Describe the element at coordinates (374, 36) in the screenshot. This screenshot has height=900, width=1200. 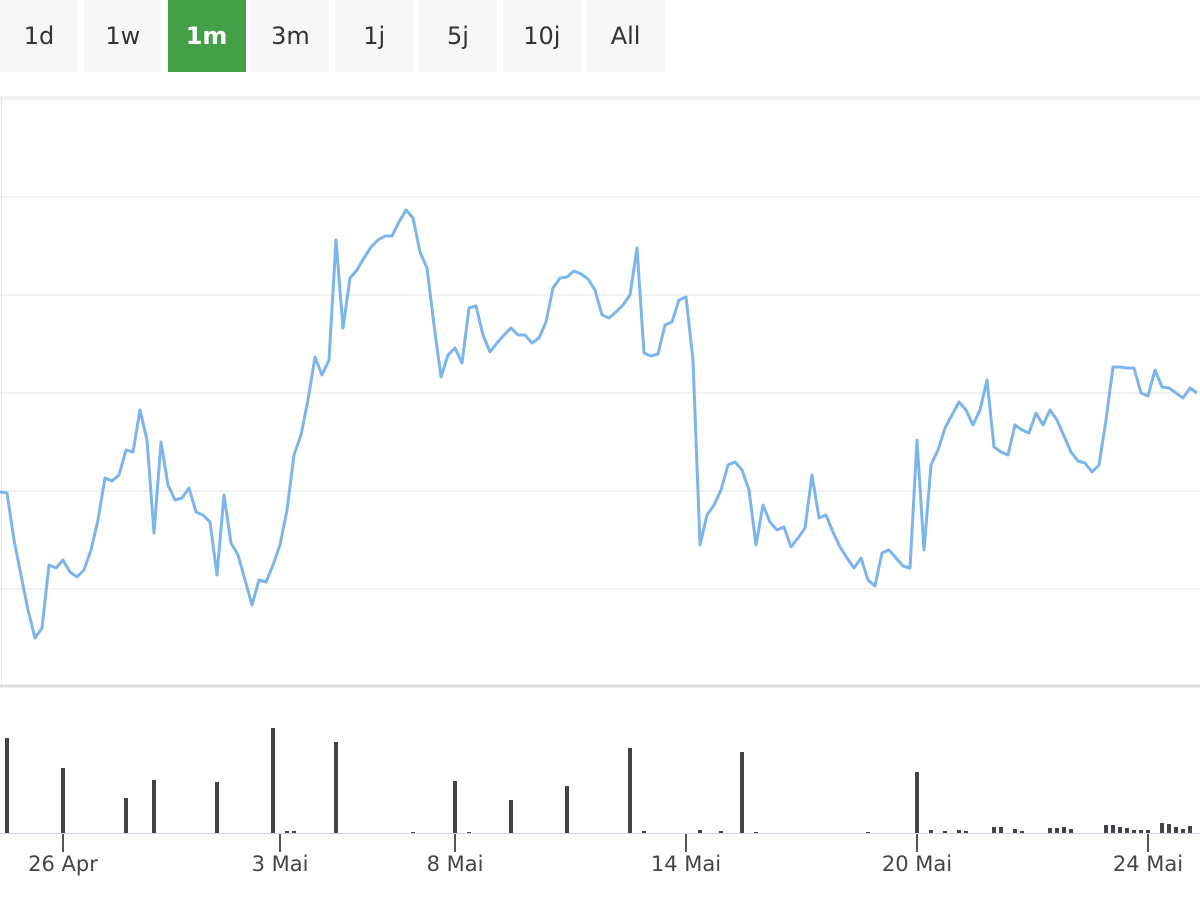
I see `range-button: 1j` at that location.